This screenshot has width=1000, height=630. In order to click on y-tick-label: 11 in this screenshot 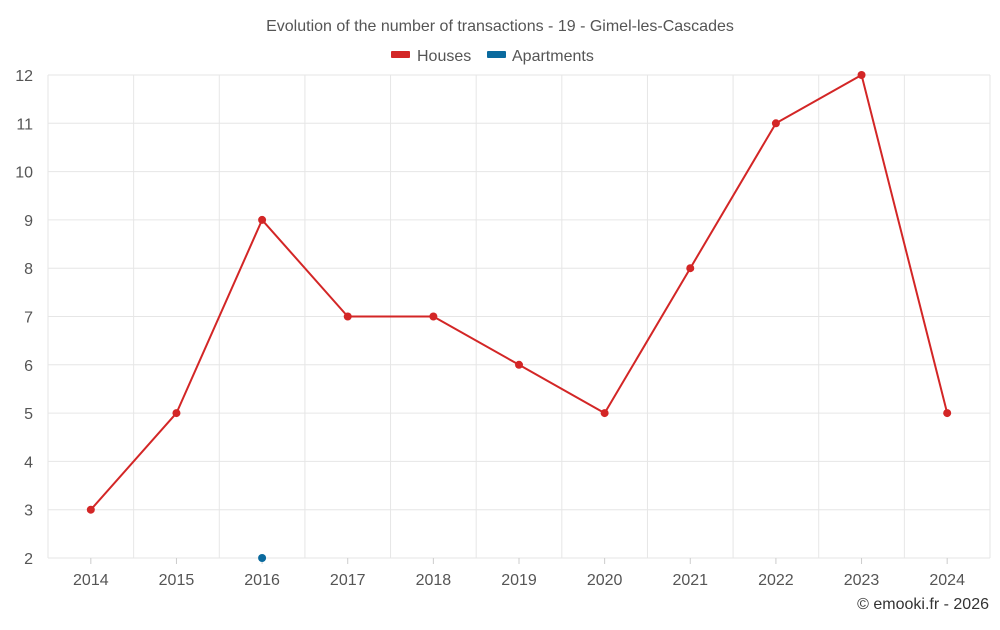, I will do `click(24, 124)`.